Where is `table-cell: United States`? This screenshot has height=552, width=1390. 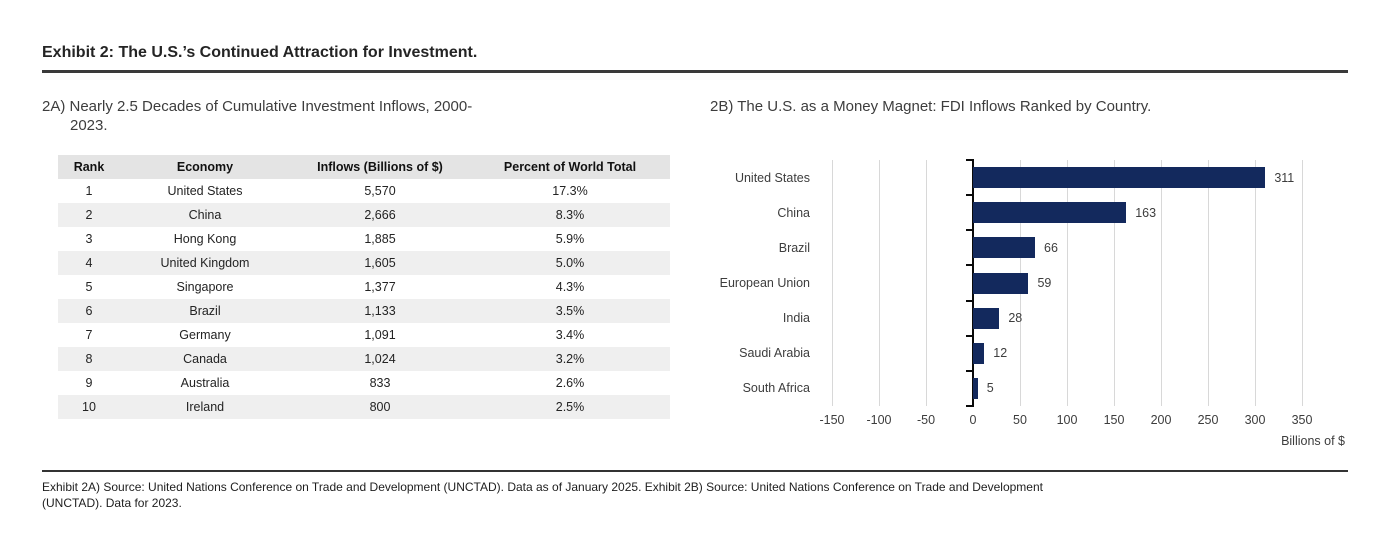
table-cell: United States is located at coordinates (205, 191).